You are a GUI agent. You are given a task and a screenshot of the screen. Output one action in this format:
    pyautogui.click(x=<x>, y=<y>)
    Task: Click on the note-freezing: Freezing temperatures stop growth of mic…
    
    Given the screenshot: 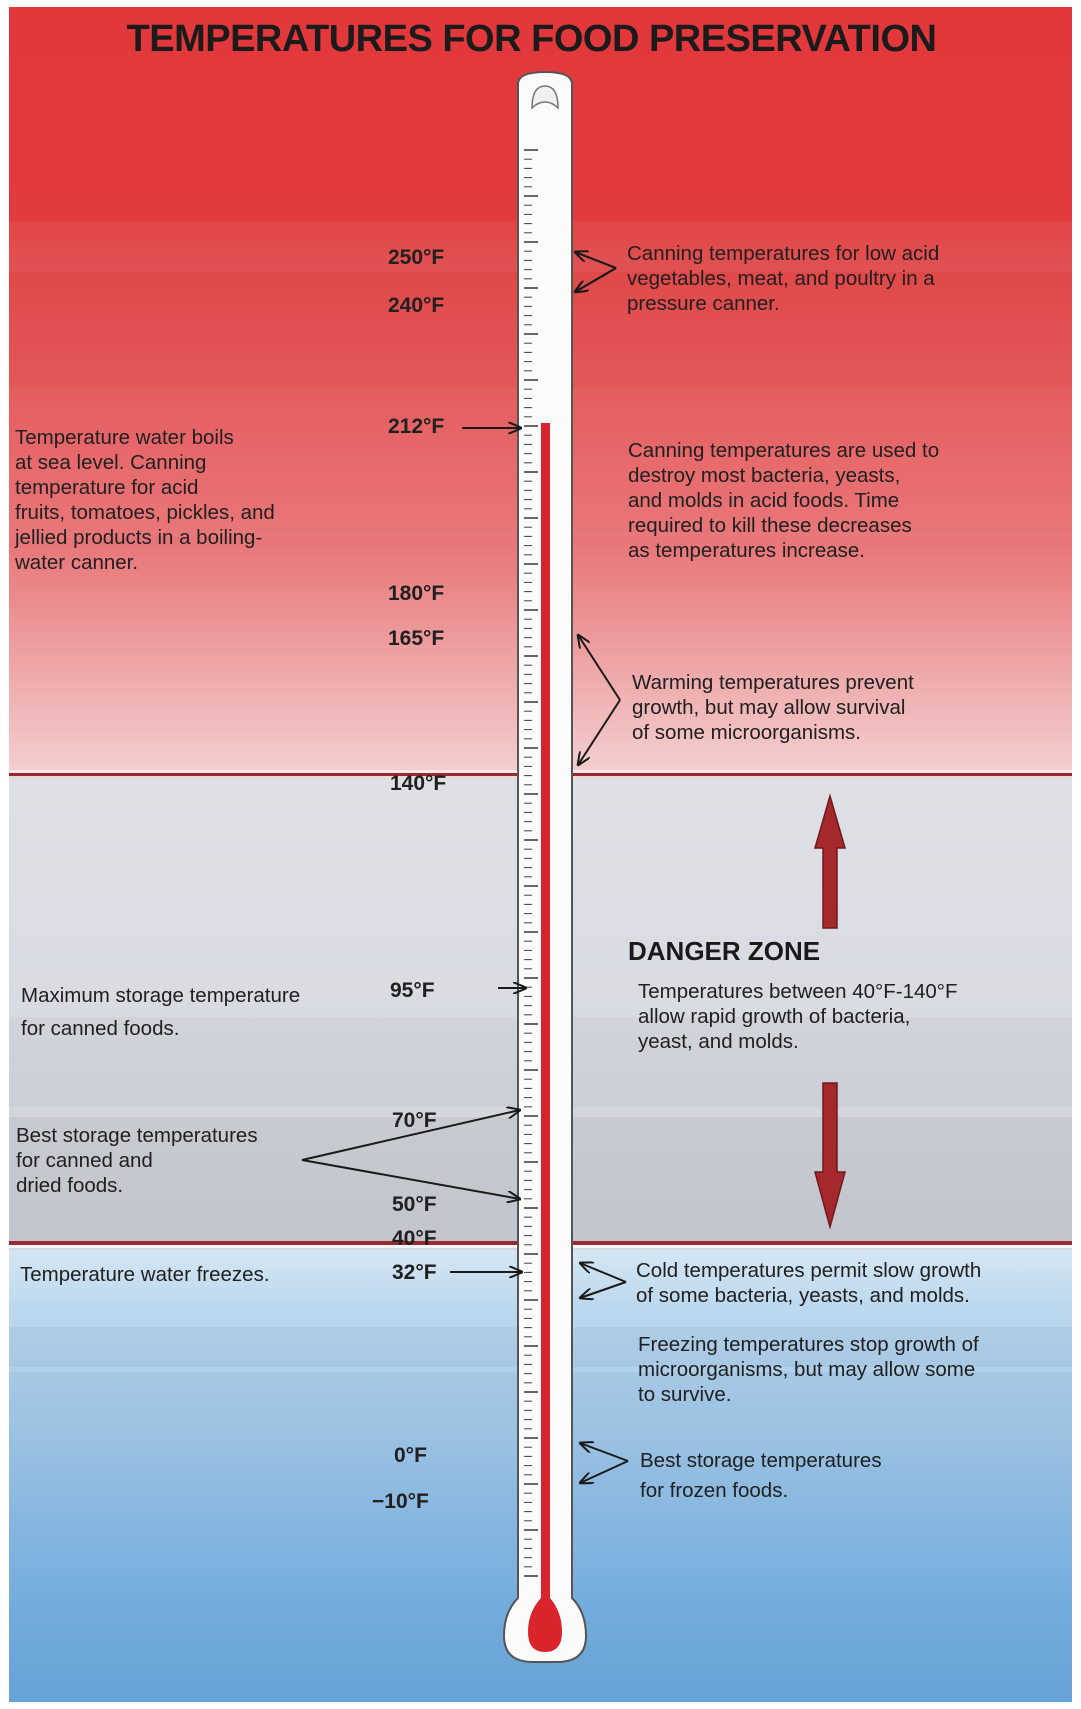 What is the action you would take?
    pyautogui.click(x=808, y=1369)
    